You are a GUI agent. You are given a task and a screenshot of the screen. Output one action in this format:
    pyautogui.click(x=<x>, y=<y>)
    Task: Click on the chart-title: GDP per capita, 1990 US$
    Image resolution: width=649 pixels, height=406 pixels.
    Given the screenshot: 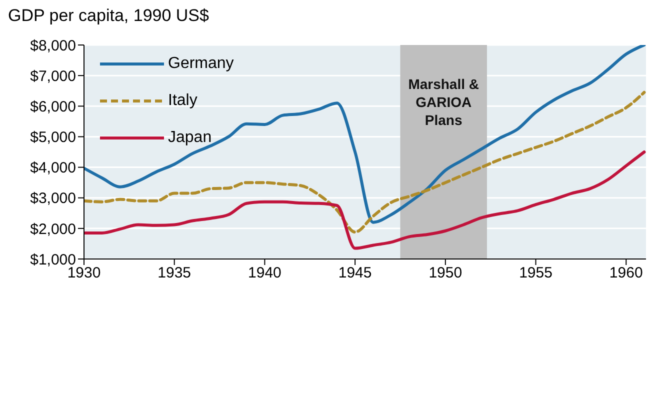 What is the action you would take?
    pyautogui.click(x=108, y=16)
    